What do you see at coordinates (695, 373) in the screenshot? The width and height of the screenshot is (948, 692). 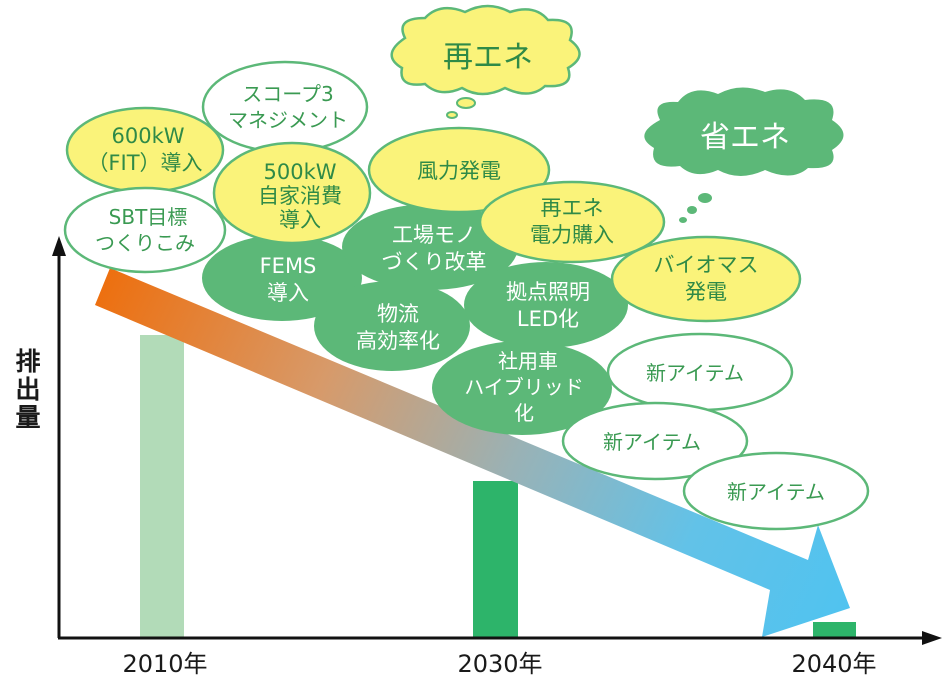 I see `bubble-new-item-1-label: 新アイテム` at bounding box center [695, 373].